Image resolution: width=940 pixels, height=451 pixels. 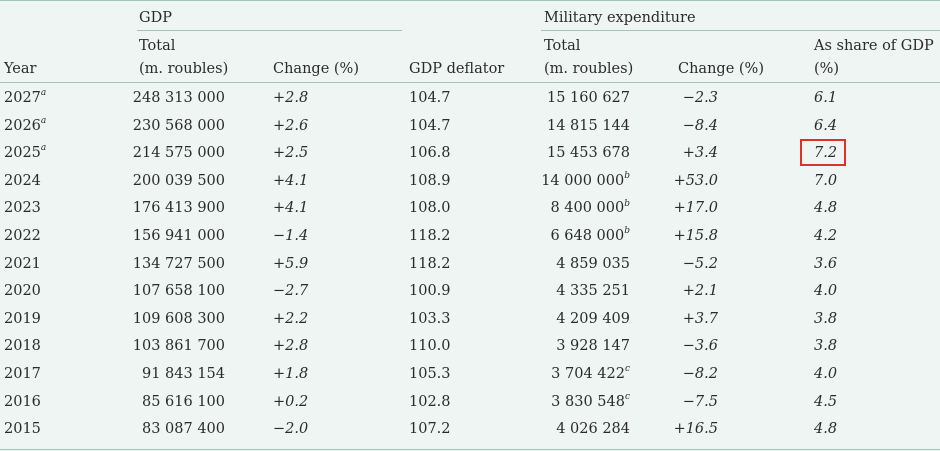 I want to click on cell-gdp-change: +4.1, so click(x=303, y=181).